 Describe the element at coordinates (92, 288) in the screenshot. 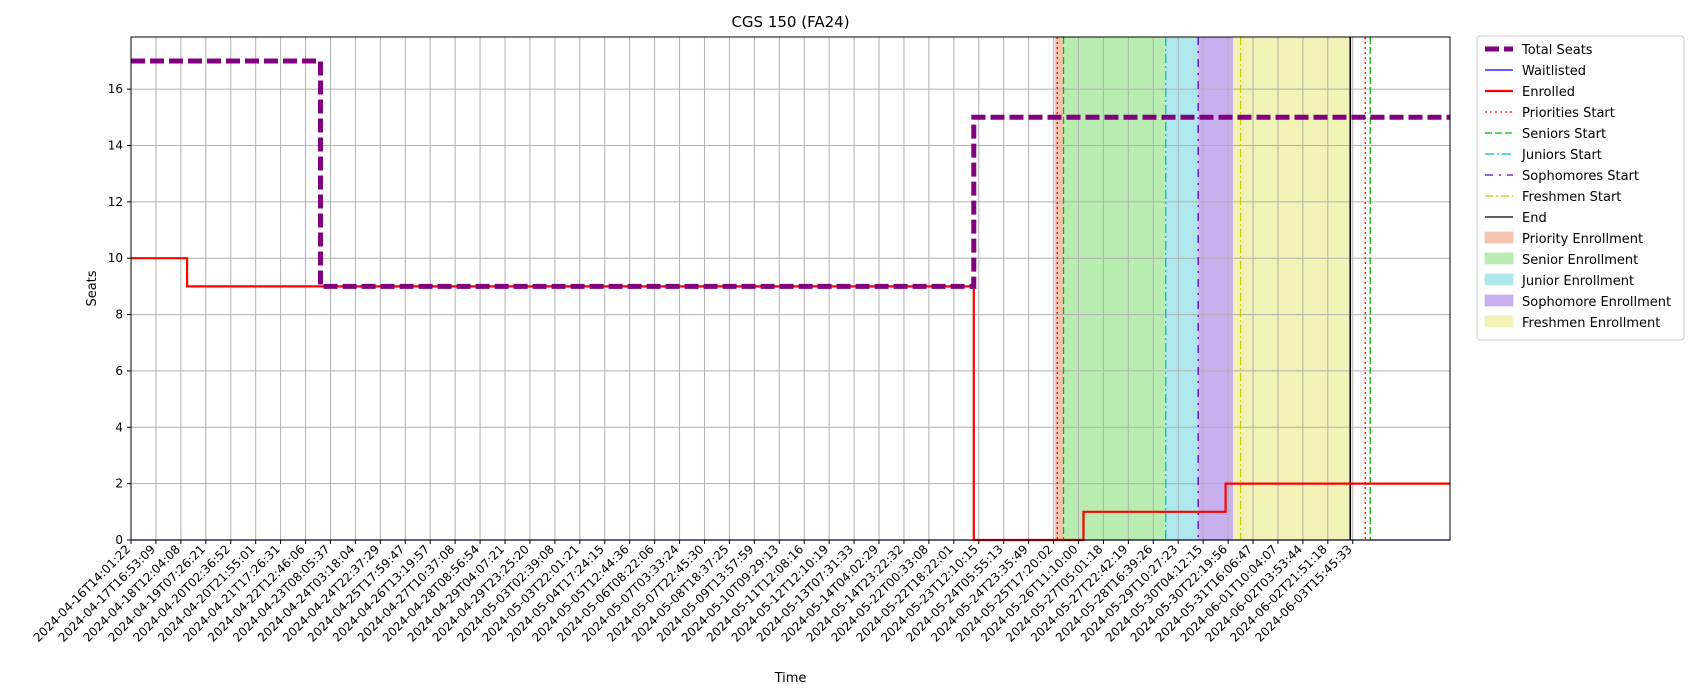

I see `y-axis-title: Seats` at that location.